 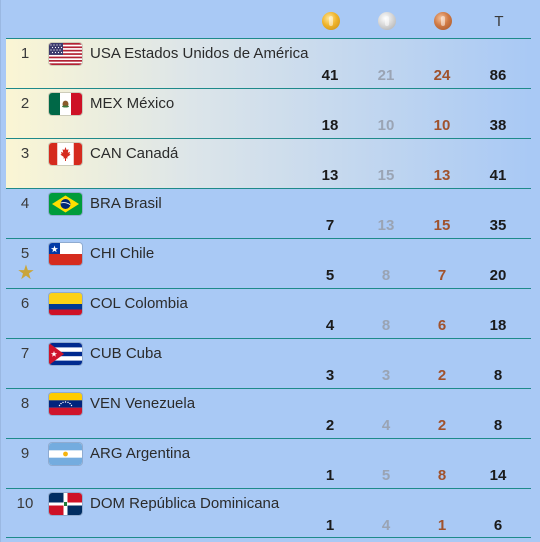 I want to click on silver-medal-icon, so click(x=387, y=21).